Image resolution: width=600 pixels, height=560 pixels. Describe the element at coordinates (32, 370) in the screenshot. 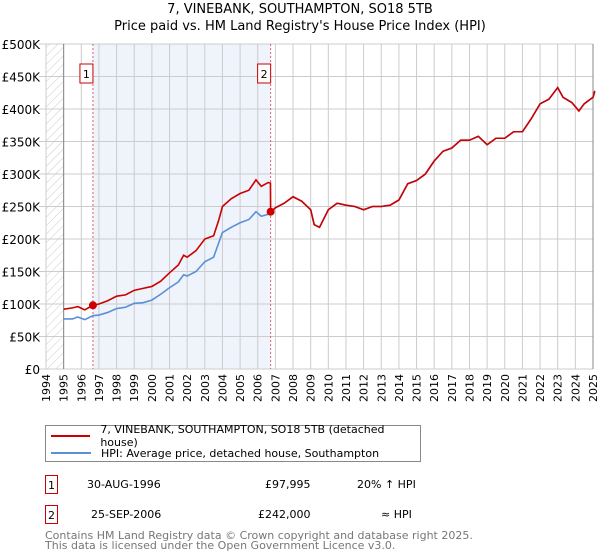

I see `y-tick-label: £0` at that location.